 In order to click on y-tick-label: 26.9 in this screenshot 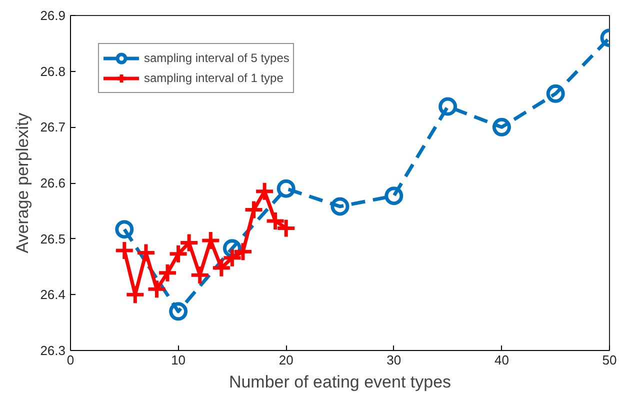, I will do `click(53, 15)`.